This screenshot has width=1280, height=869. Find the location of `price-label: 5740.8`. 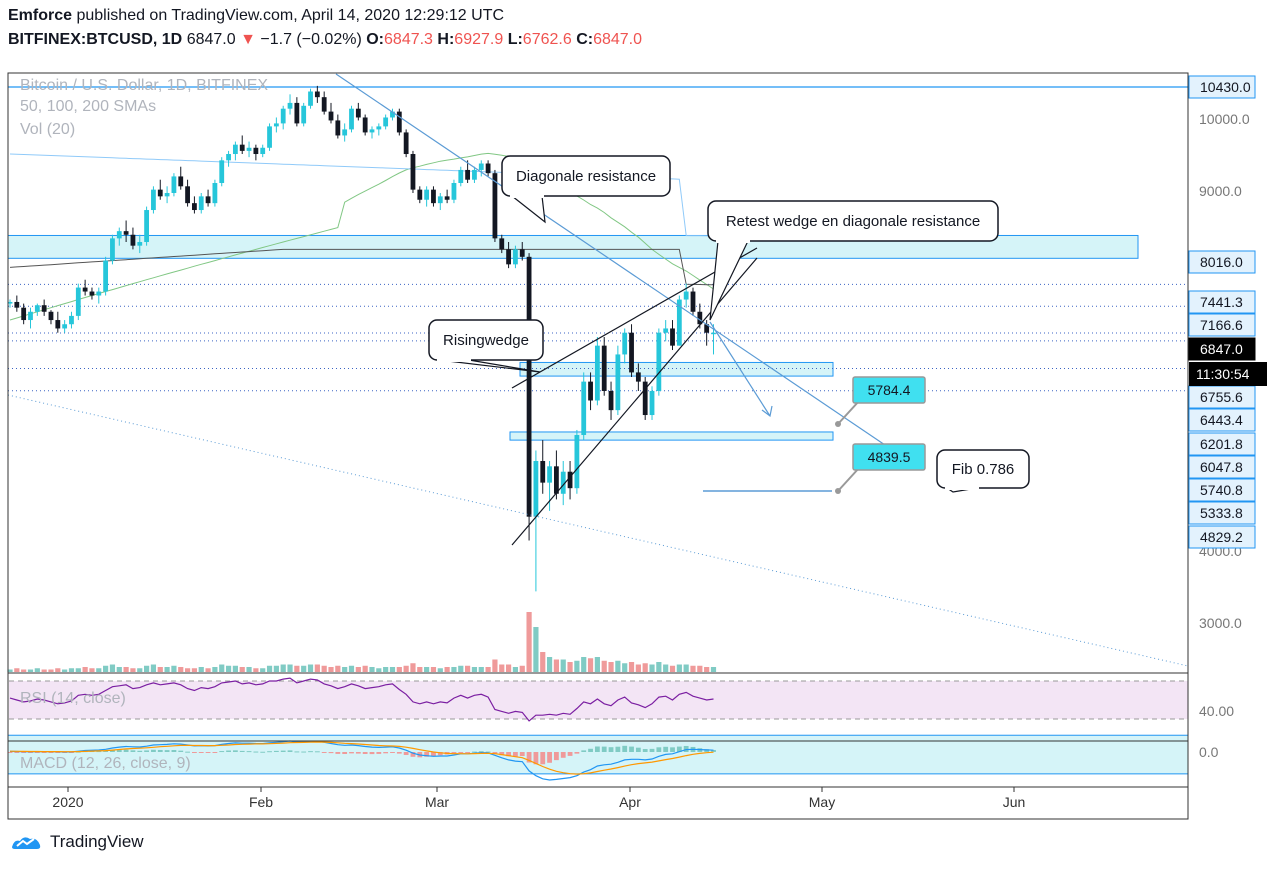

price-label: 5740.8 is located at coordinates (1221, 490).